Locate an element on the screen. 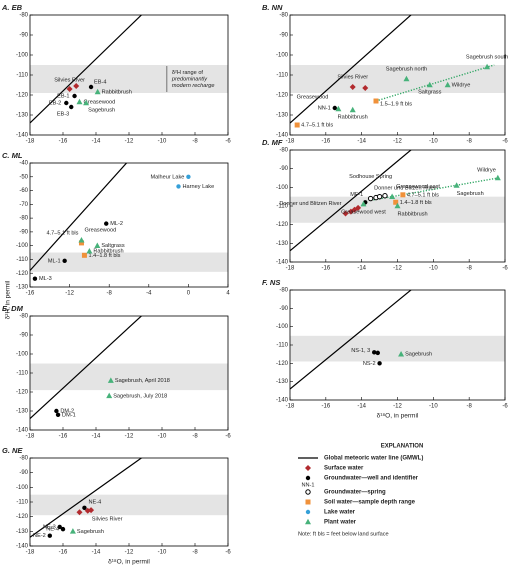  point-label: 4.7–5.1 ft bls is located at coordinates (423, 195).